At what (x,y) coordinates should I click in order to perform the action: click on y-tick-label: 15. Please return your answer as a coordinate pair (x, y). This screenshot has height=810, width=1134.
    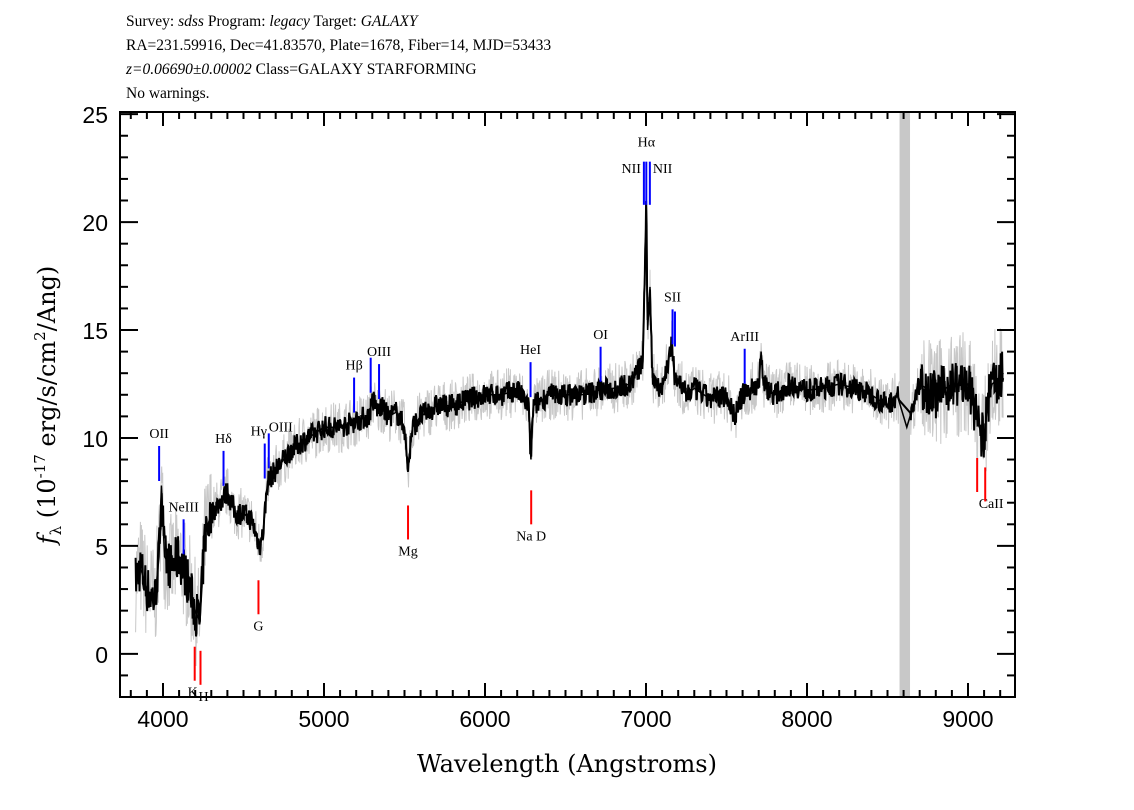
    Looking at the image, I should click on (95, 331).